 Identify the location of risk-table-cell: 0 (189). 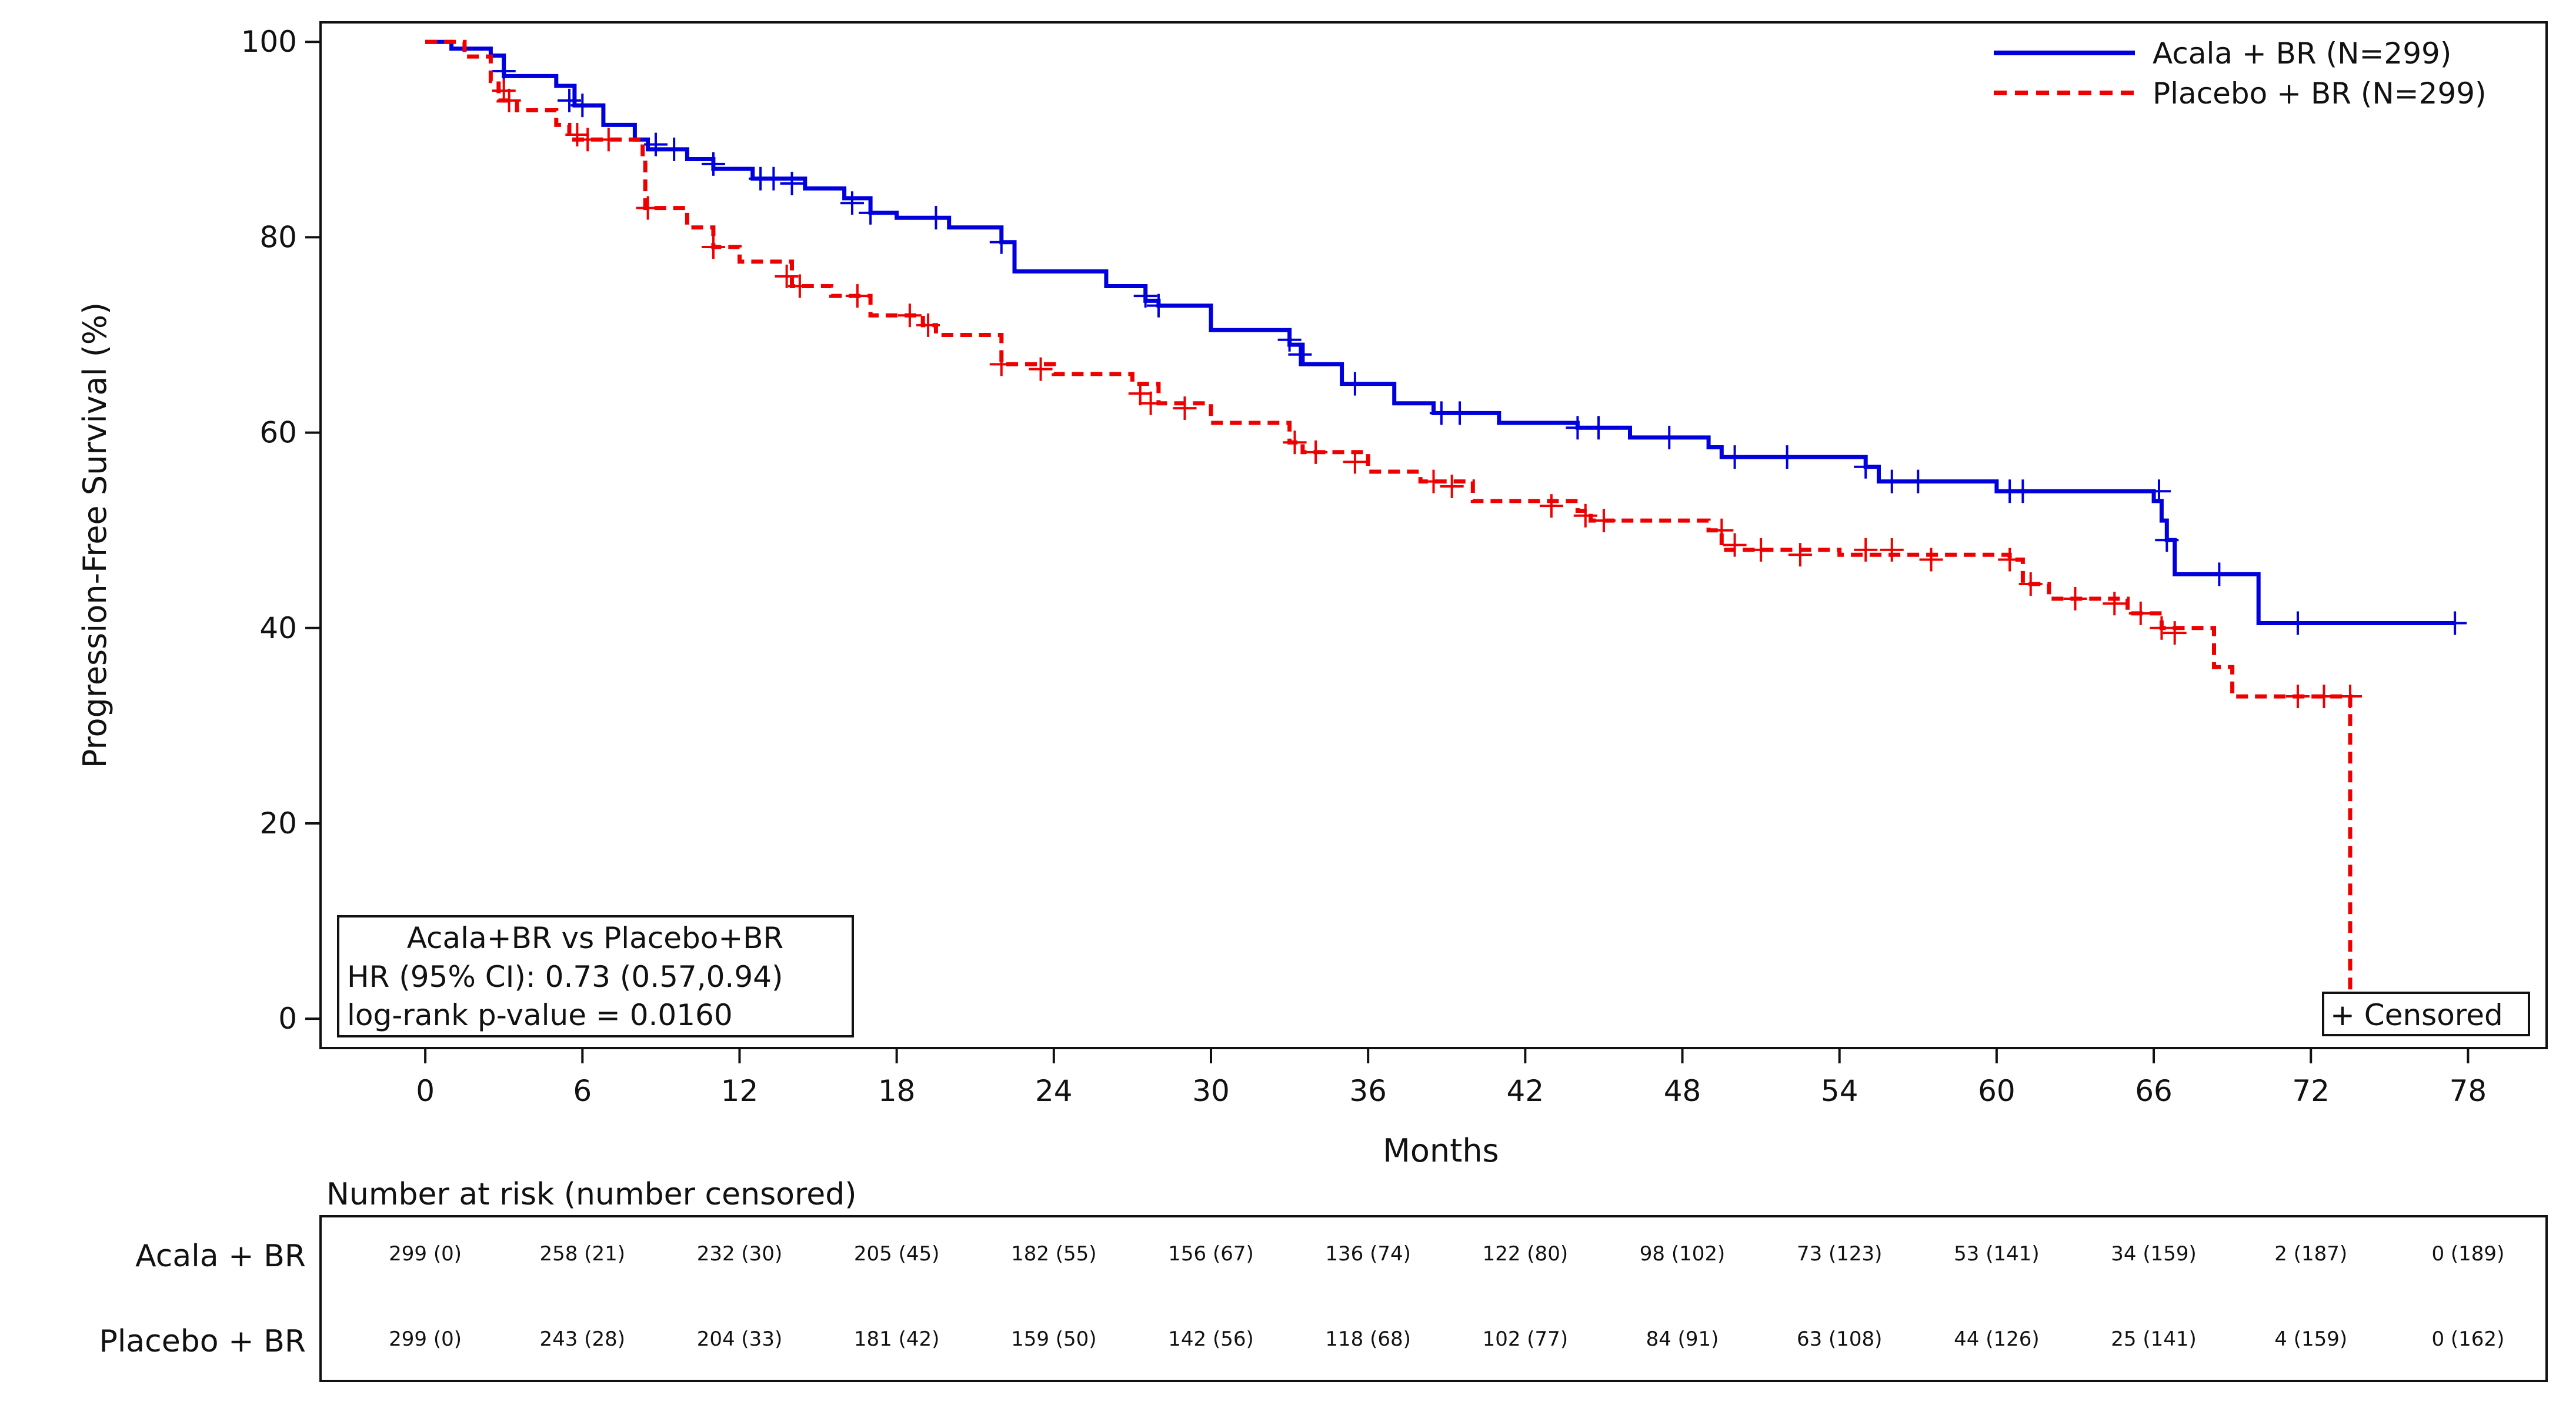
(2467, 1254).